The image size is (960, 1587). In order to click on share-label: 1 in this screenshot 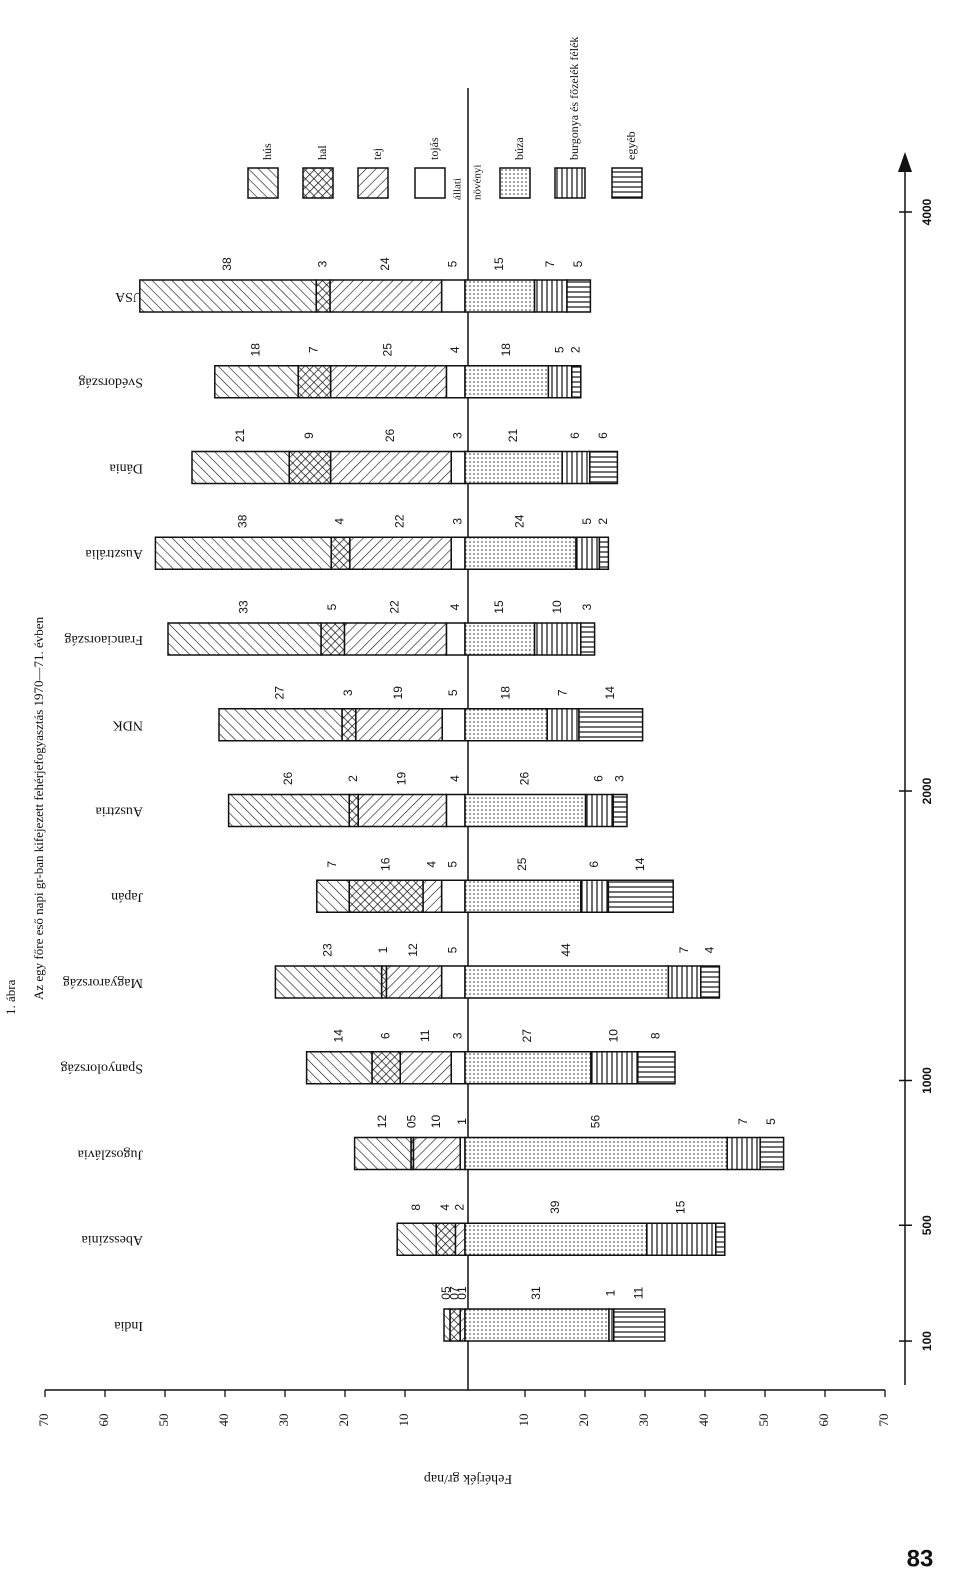, I will do `click(611, 1292)`.